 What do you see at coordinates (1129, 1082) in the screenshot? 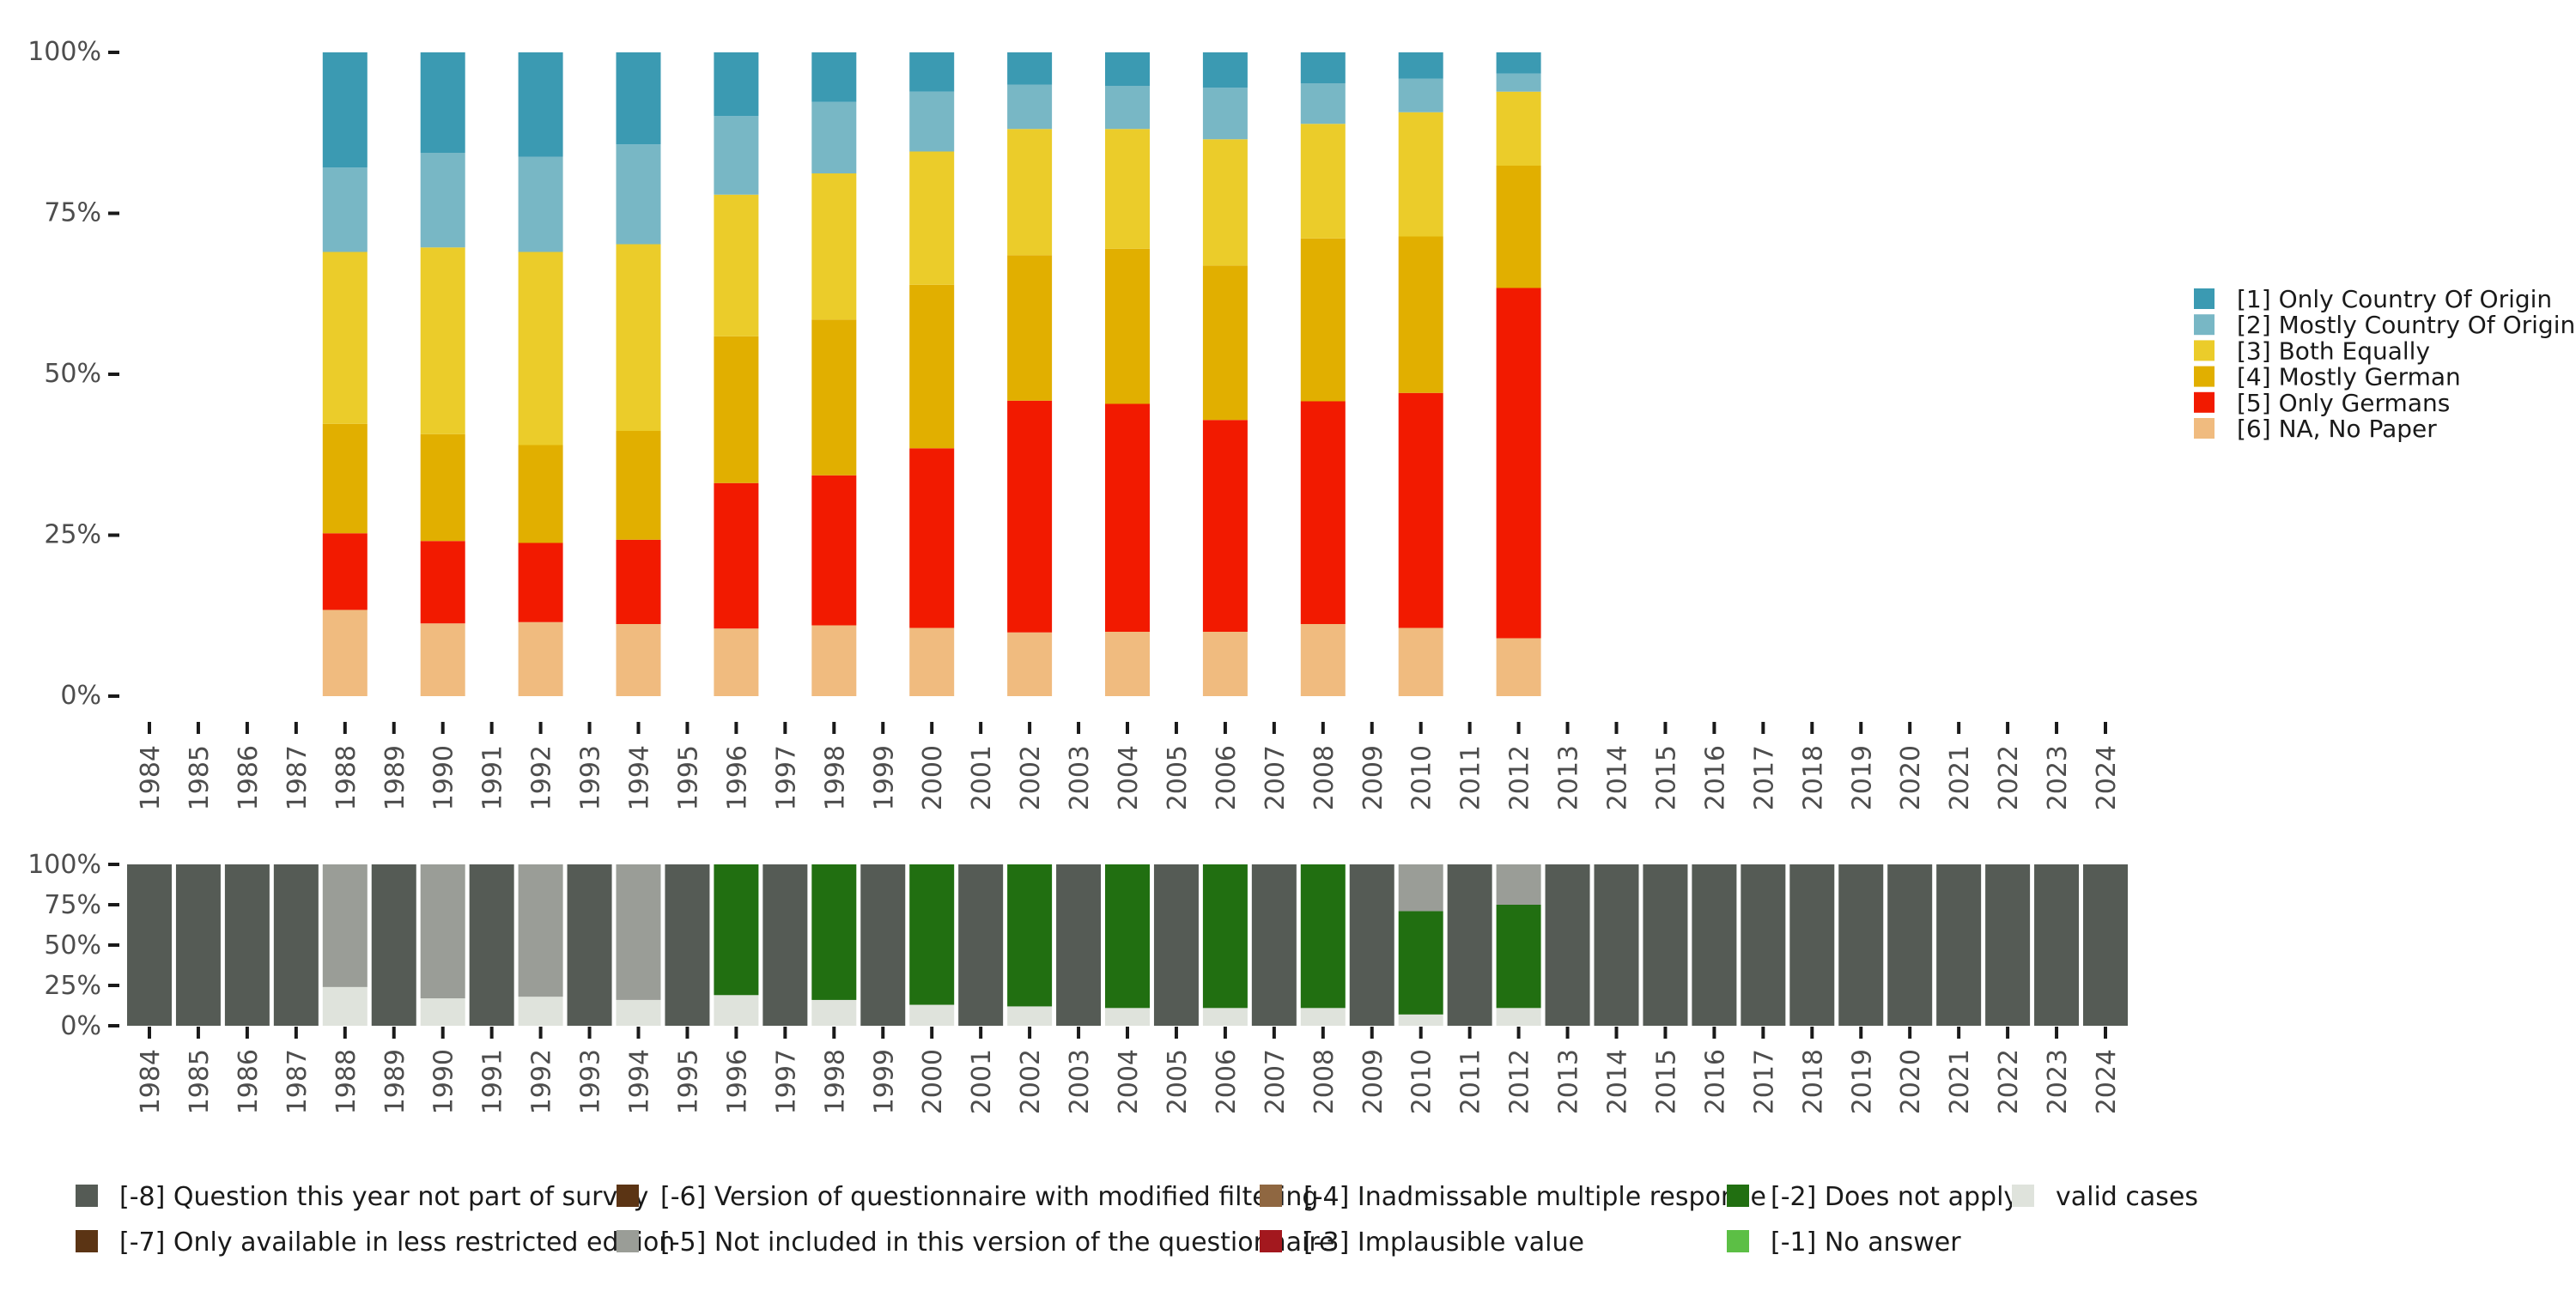
I see `missing-x-tick-label: 2004` at bounding box center [1129, 1082].